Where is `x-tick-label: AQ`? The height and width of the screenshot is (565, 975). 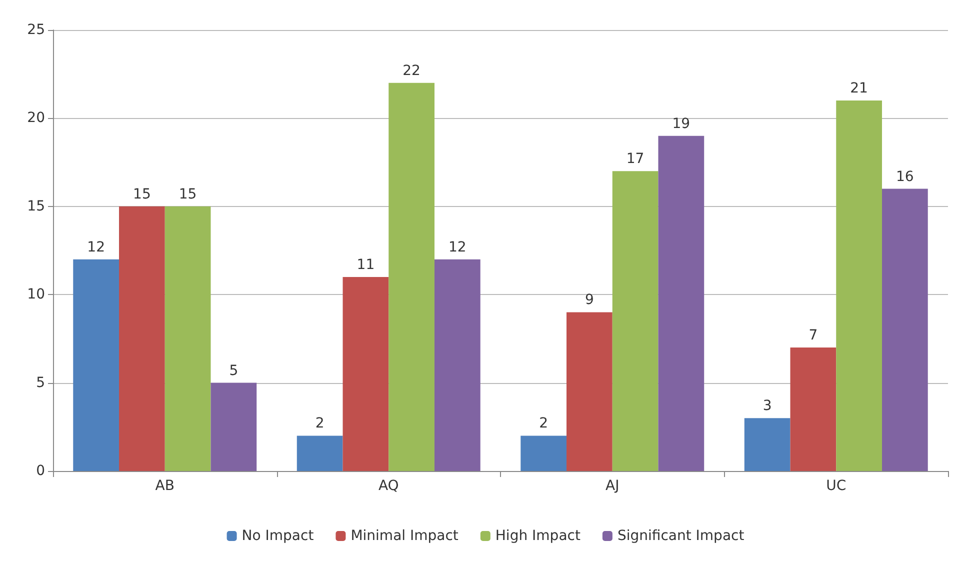
x-tick-label: AQ is located at coordinates (388, 486).